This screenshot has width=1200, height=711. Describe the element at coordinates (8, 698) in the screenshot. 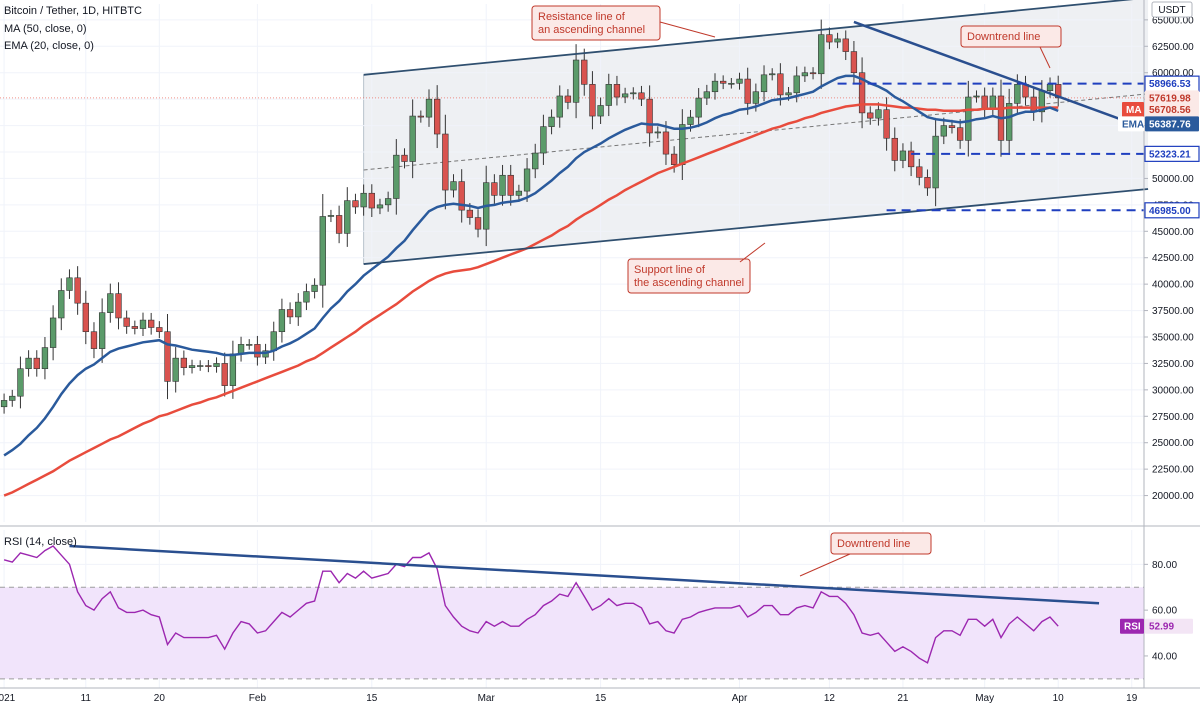

I see `time-tick-label: 2021` at that location.